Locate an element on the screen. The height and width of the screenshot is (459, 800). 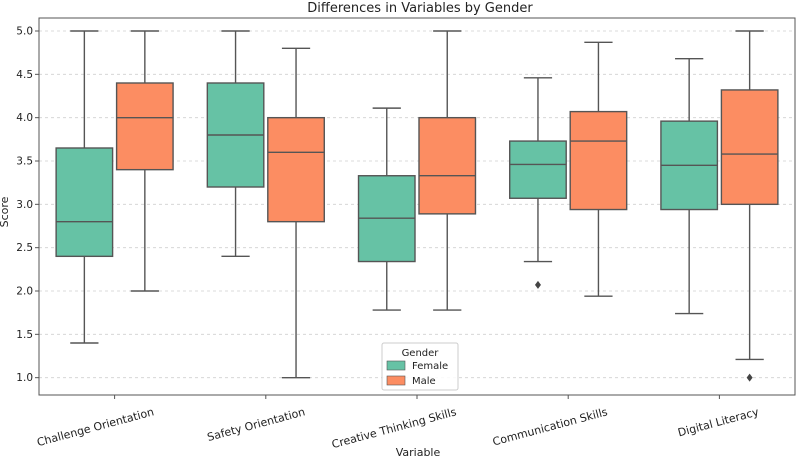
x-tick-label: Communication Skills is located at coordinates (550, 426).